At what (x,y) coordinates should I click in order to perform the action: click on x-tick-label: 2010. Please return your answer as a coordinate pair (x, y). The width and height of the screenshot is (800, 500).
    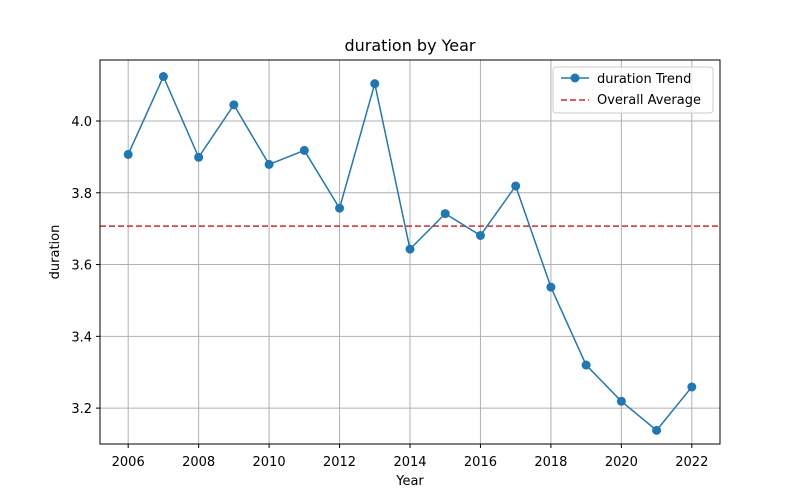
    Looking at the image, I should click on (269, 462).